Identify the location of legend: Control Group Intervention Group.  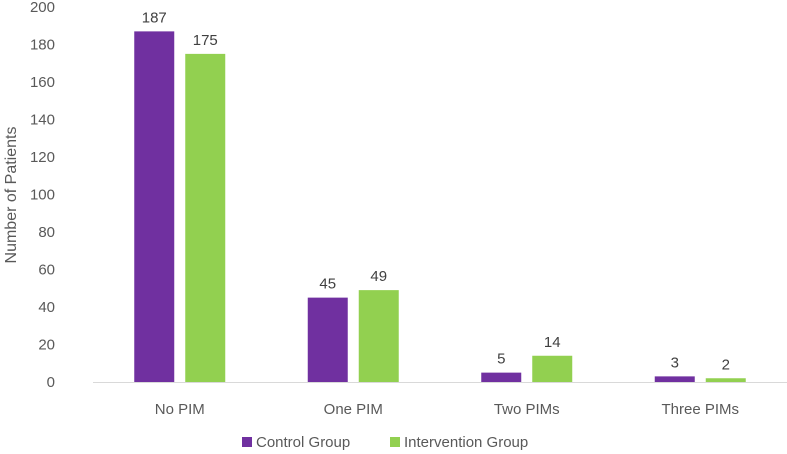
(385, 442).